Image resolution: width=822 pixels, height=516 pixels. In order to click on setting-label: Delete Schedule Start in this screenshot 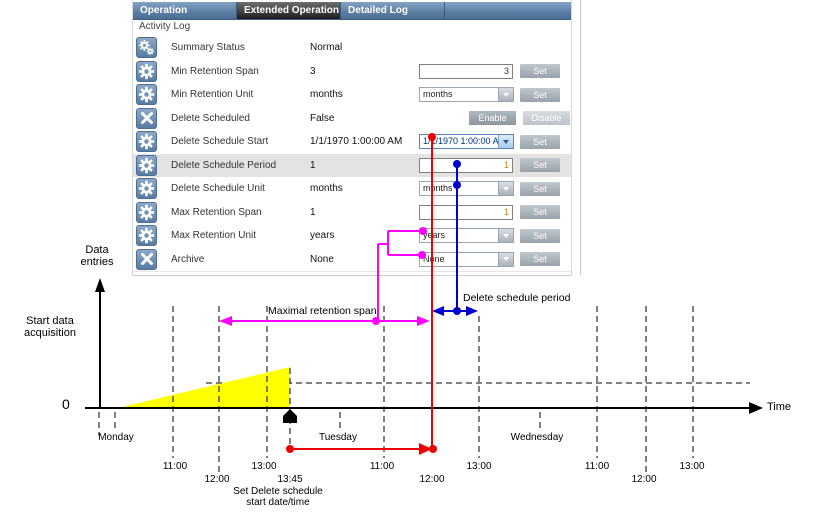, I will do `click(220, 141)`.